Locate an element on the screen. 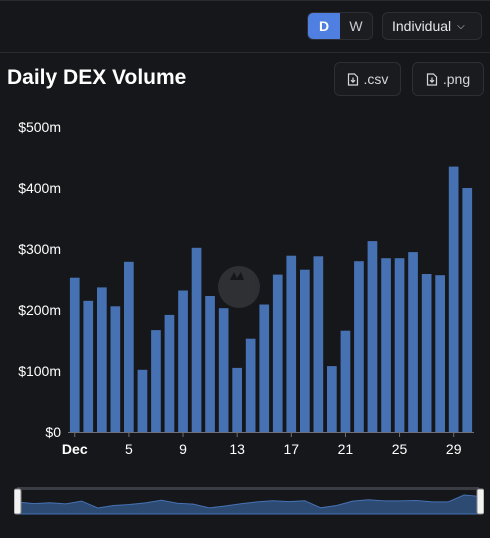 Image resolution: width=490 pixels, height=538 pixels. chevron-down-icon: ⌵ is located at coordinates (461, 26).